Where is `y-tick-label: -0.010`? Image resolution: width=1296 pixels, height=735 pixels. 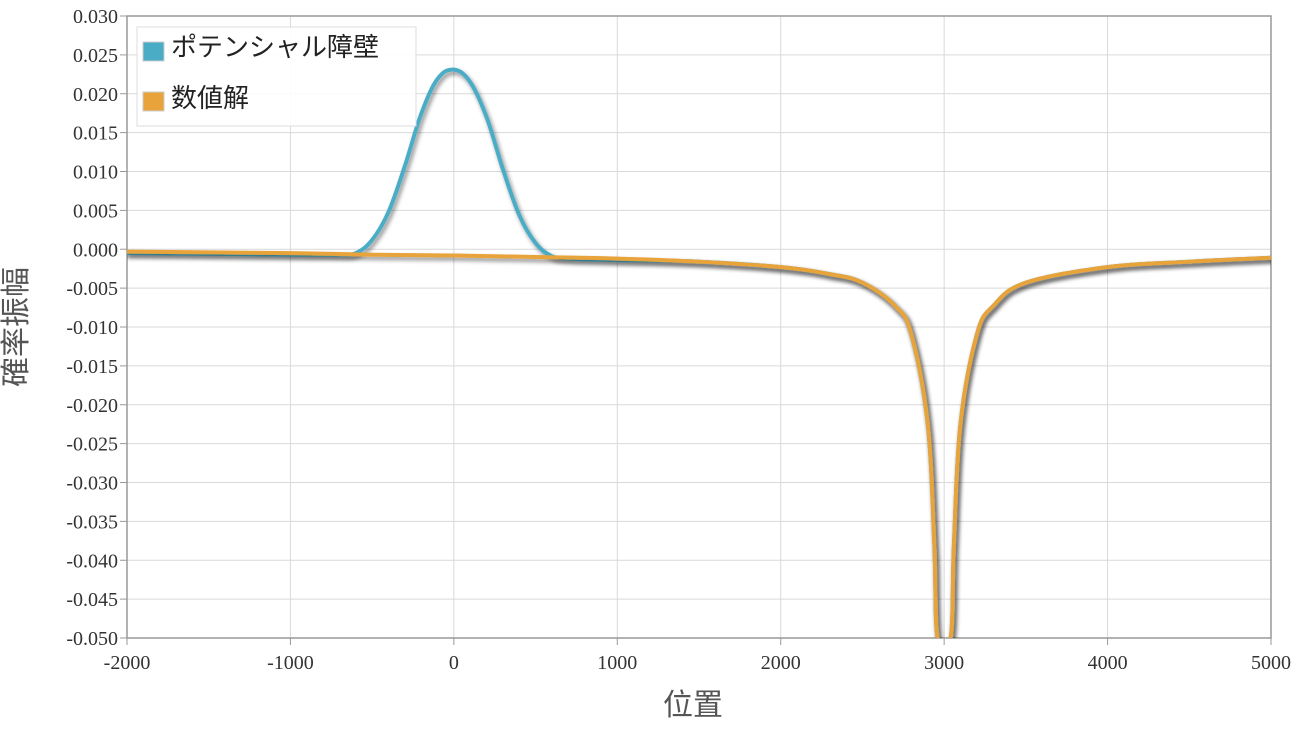
y-tick-label: -0.010 is located at coordinates (92, 328).